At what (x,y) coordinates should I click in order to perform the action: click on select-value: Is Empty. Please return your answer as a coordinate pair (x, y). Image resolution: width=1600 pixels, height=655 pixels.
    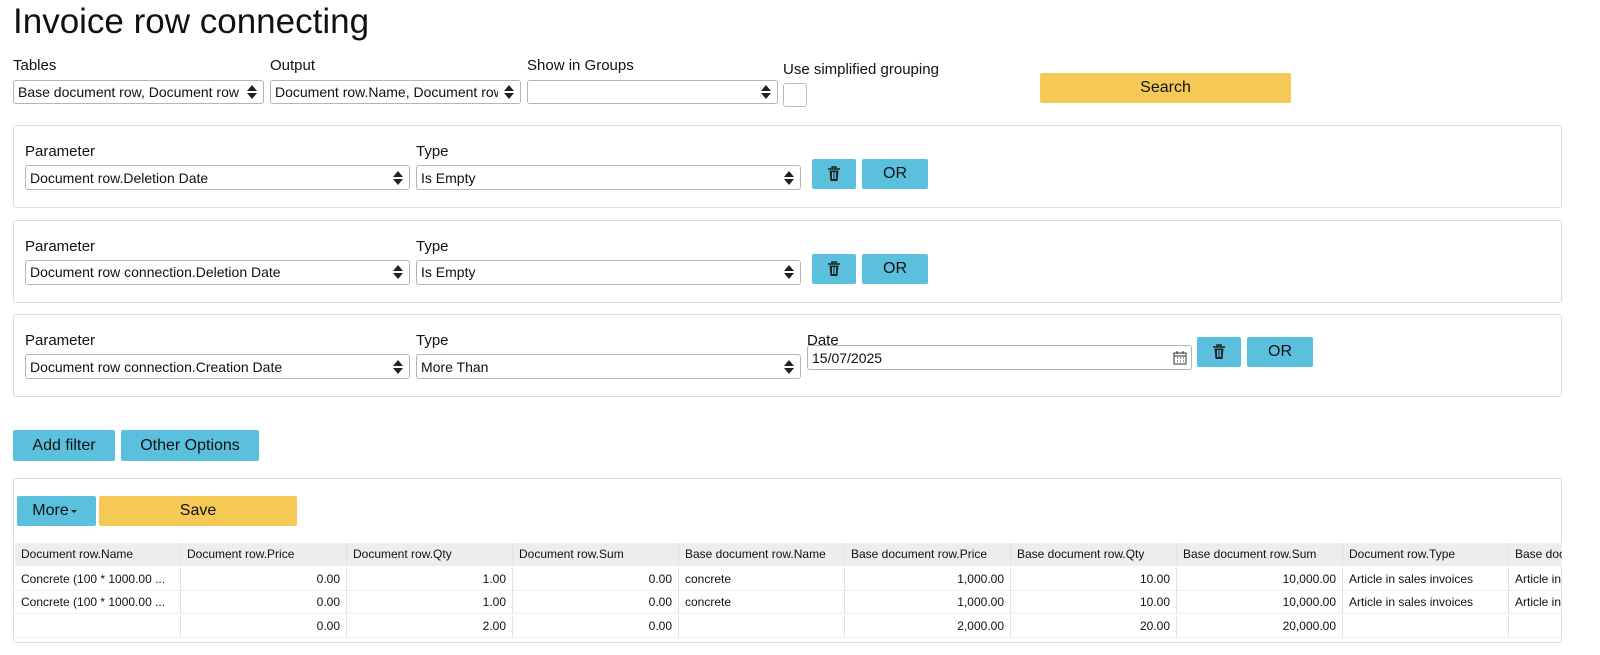
    Looking at the image, I should click on (448, 177).